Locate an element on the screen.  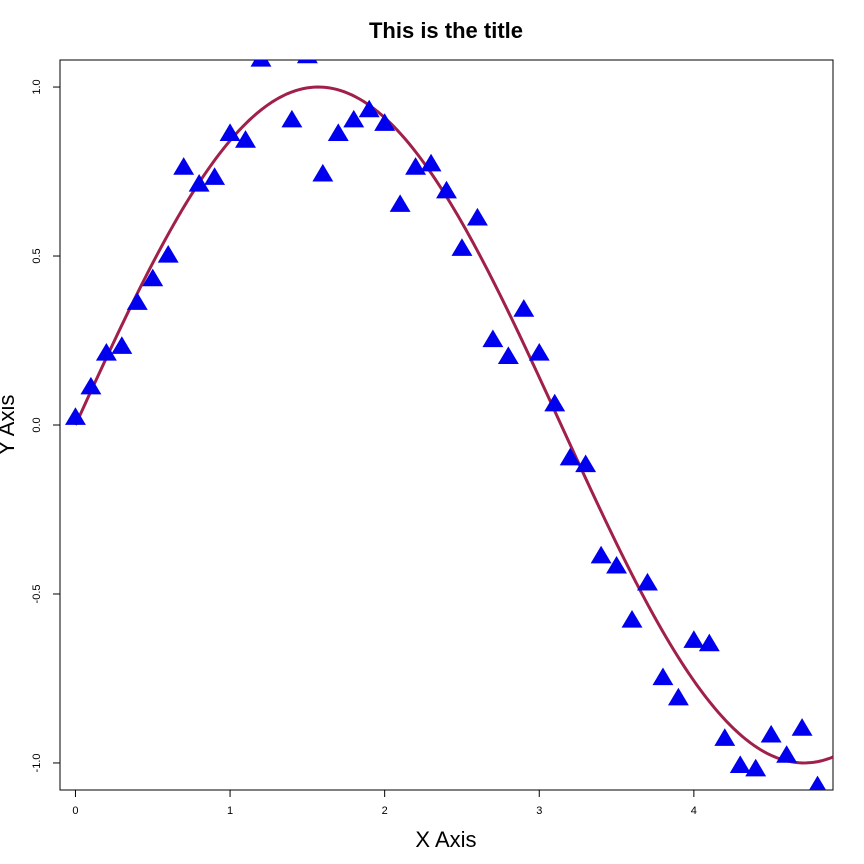
y-tick-label: 0.5 is located at coordinates (37, 255).